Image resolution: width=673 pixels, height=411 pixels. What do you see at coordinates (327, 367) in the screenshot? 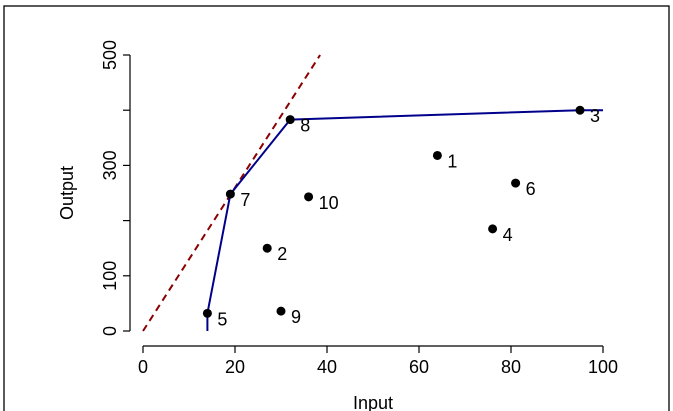
I see `x-tick-label: 40` at bounding box center [327, 367].